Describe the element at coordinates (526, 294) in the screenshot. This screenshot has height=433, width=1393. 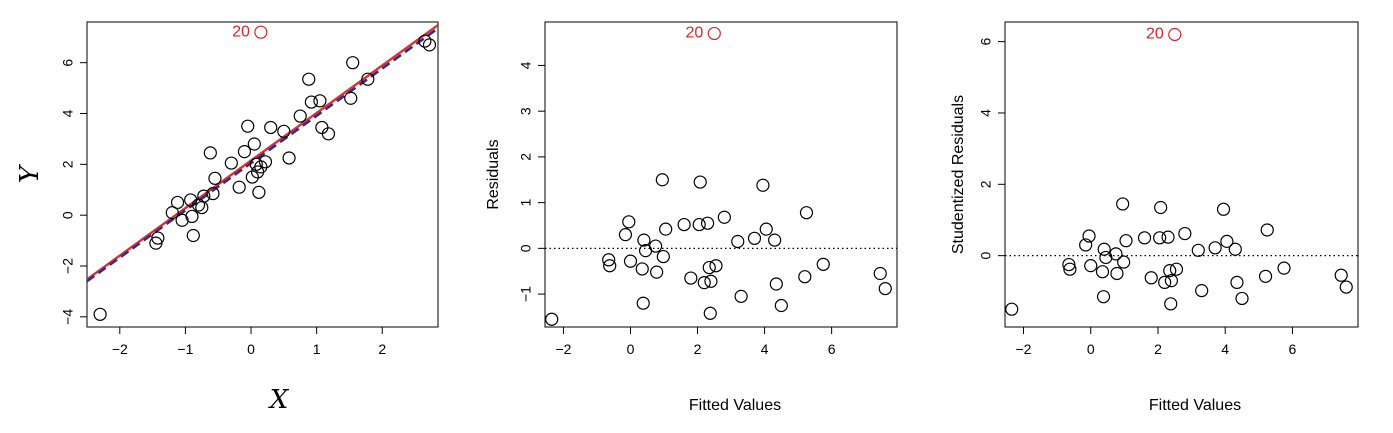
I see `y-tick-label: −1` at that location.